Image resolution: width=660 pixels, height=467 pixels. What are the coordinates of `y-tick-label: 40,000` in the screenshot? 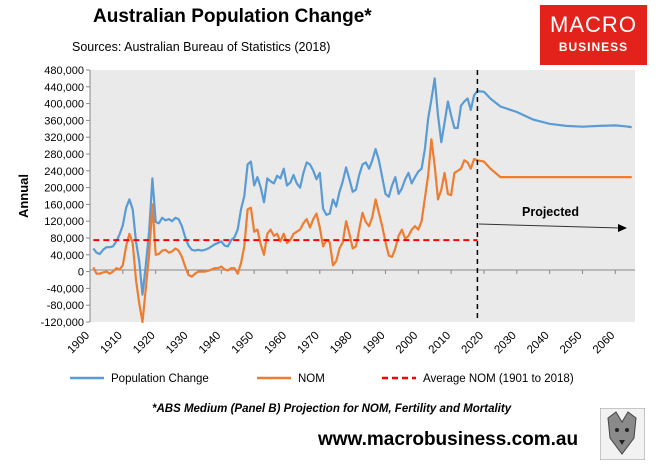 It's located at (67, 256).